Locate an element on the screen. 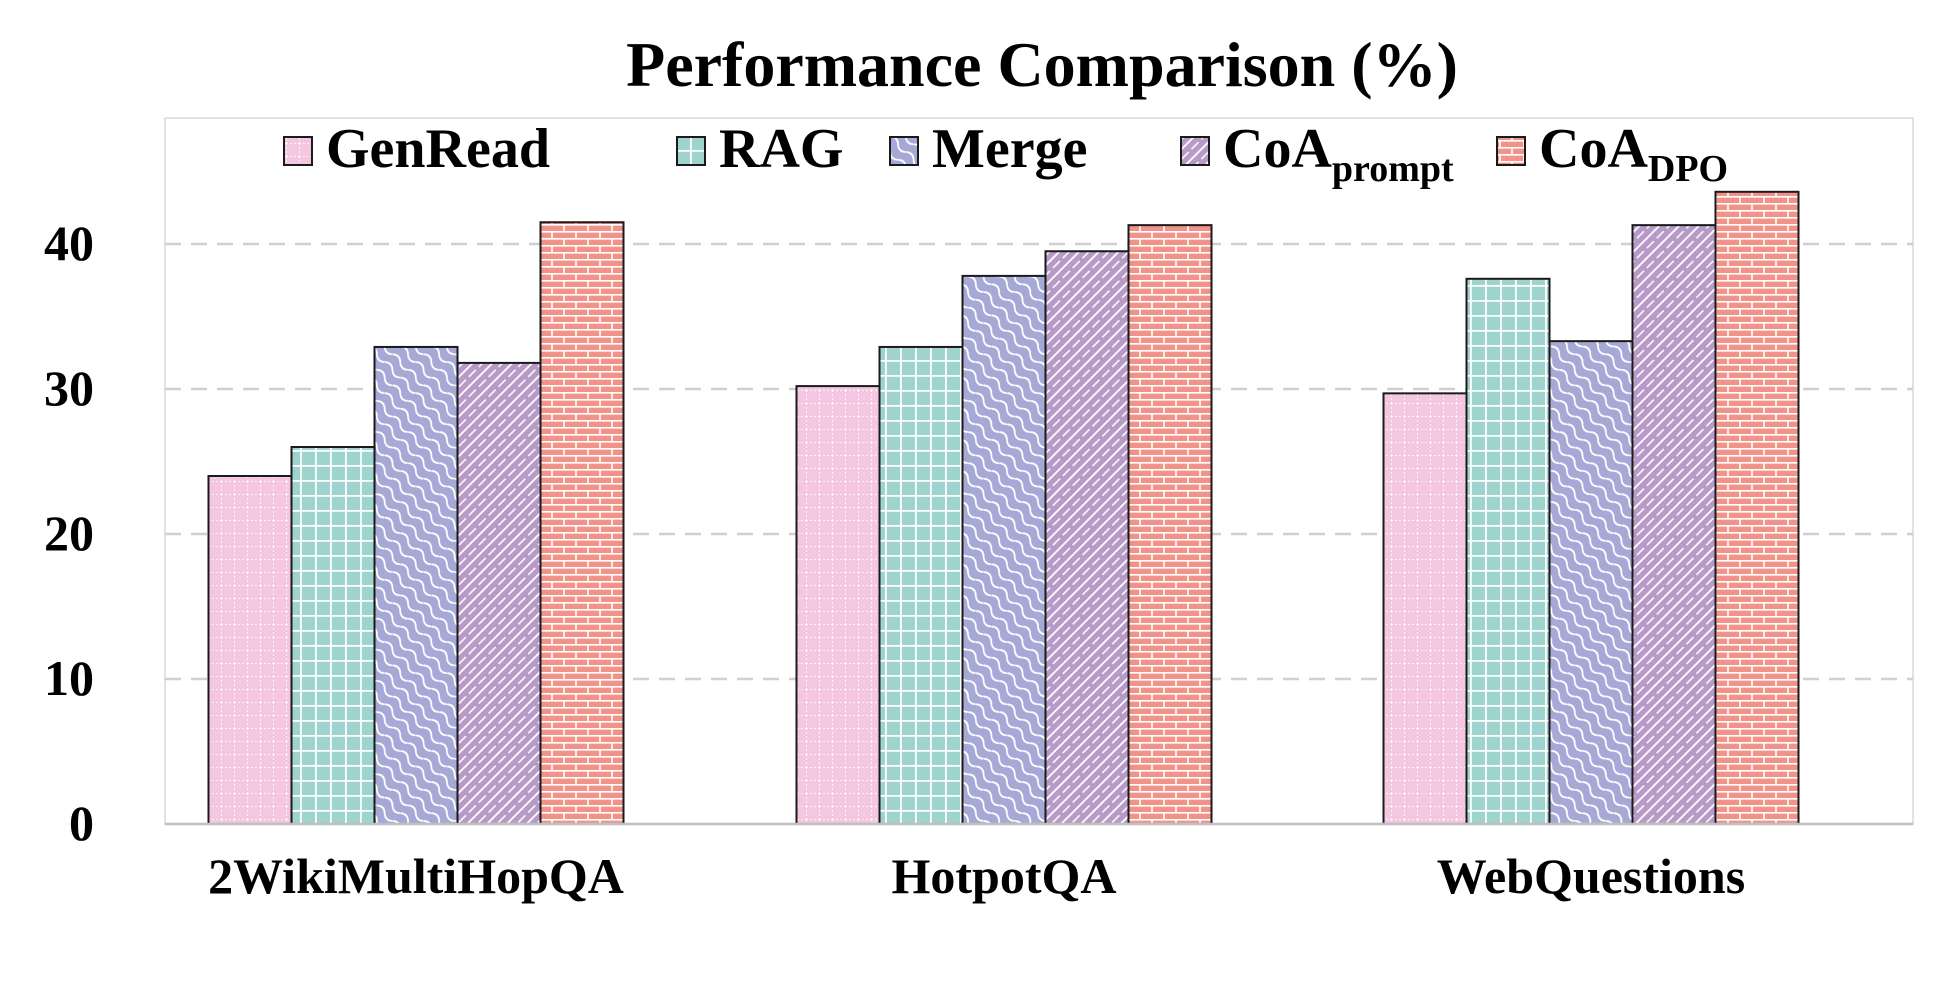 This screenshot has height=992, width=1948. y-tick-label: 20 is located at coordinates (69, 533).